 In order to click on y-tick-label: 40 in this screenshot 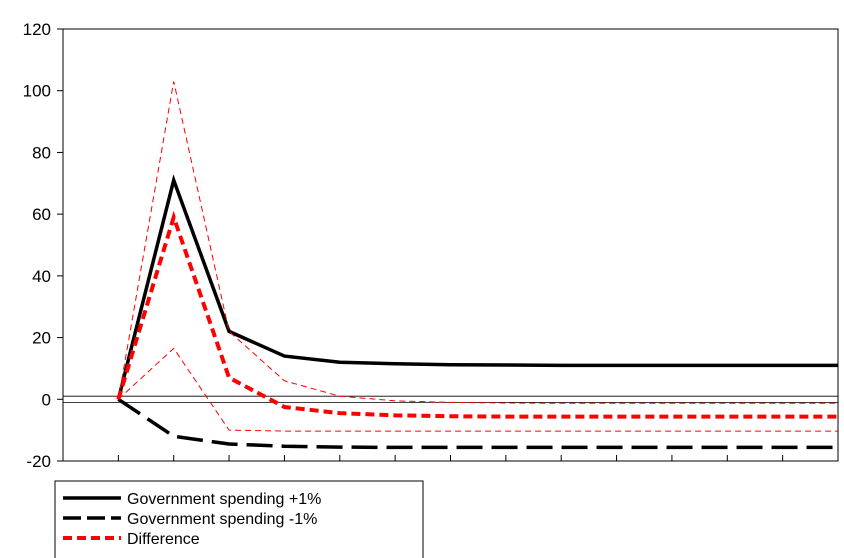, I will do `click(41, 276)`.